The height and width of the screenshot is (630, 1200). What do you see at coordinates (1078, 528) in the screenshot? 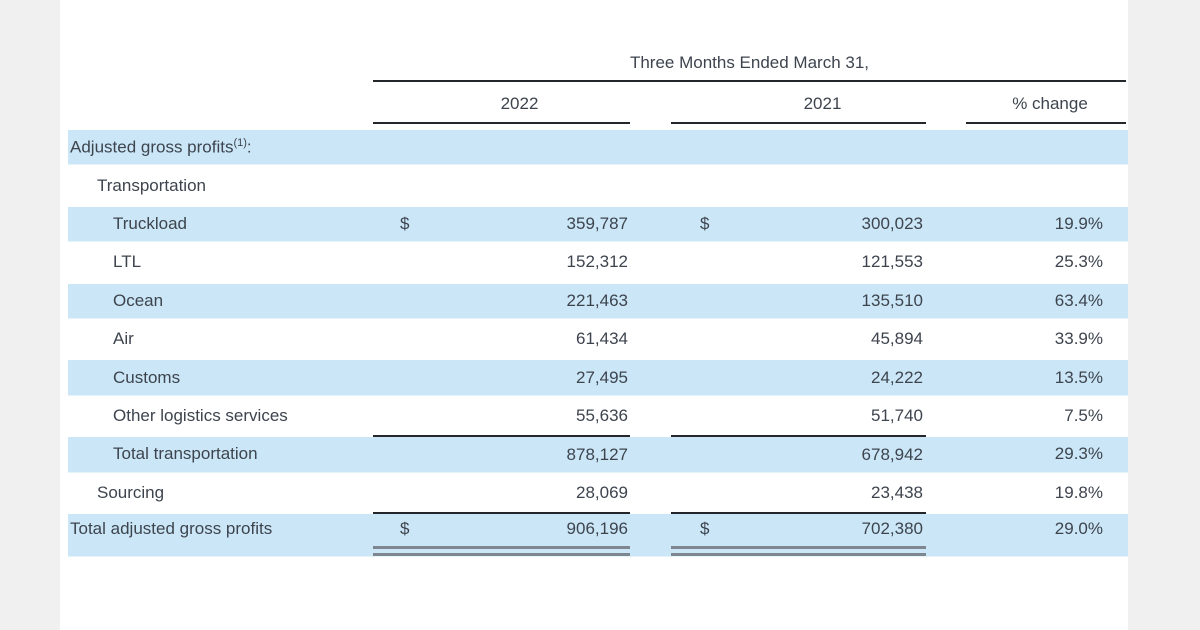
I see `pct-change-value: 29.0%` at bounding box center [1078, 528].